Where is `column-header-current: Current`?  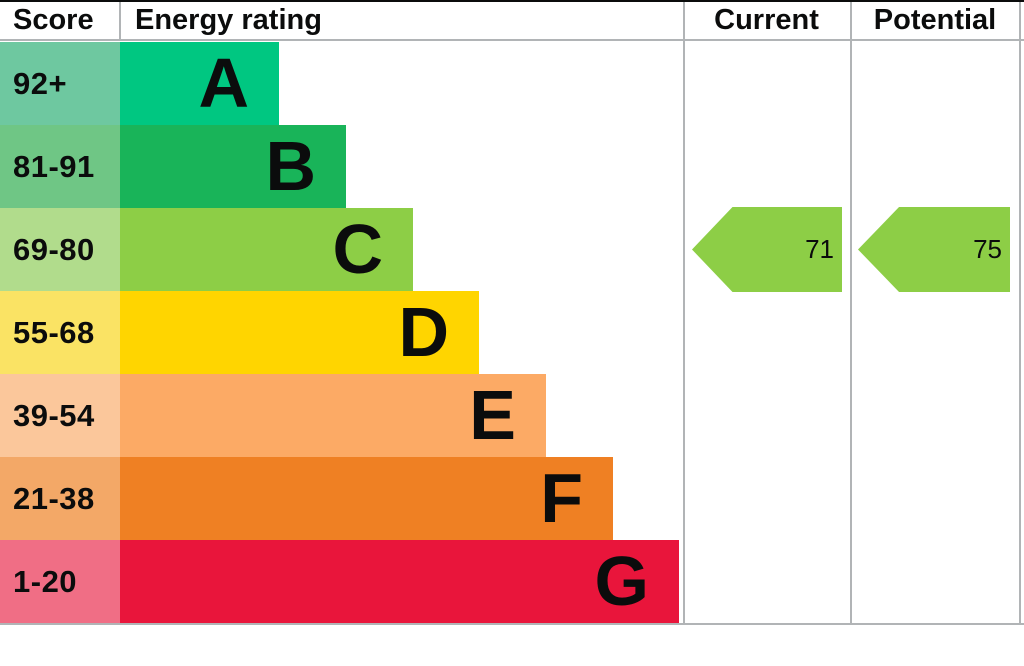
column-header-current: Current is located at coordinates (766, 20).